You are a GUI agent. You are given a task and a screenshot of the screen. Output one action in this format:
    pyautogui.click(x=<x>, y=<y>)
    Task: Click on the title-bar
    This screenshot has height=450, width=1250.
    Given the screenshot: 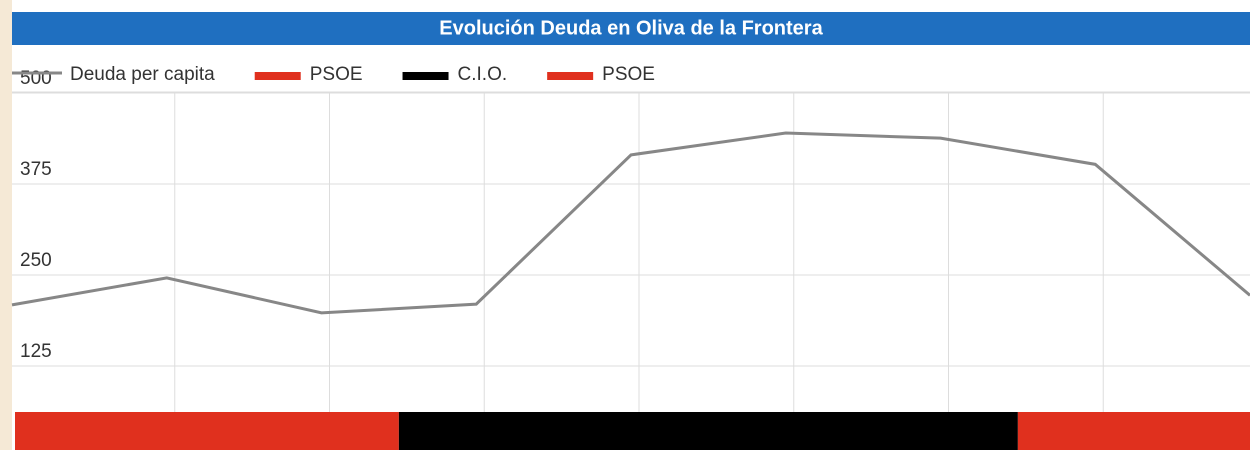 What is the action you would take?
    pyautogui.click(x=631, y=28)
    